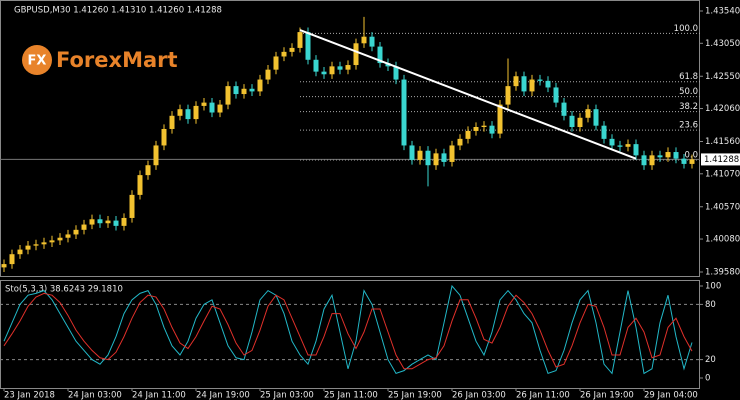  Describe the element at coordinates (688, 126) in the screenshot. I see `fibo-label: 23.6` at that location.